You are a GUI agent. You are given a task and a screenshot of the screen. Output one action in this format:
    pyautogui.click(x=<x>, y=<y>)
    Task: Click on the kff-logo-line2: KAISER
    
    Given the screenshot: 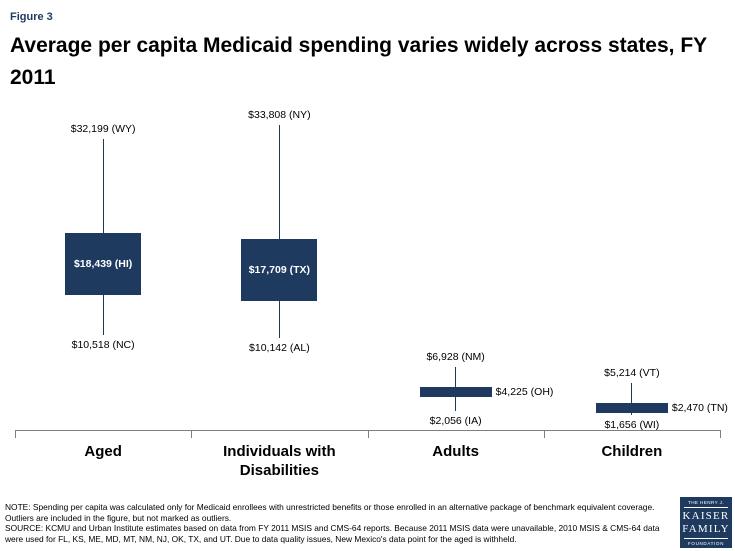 What is the action you would take?
    pyautogui.click(x=706, y=516)
    